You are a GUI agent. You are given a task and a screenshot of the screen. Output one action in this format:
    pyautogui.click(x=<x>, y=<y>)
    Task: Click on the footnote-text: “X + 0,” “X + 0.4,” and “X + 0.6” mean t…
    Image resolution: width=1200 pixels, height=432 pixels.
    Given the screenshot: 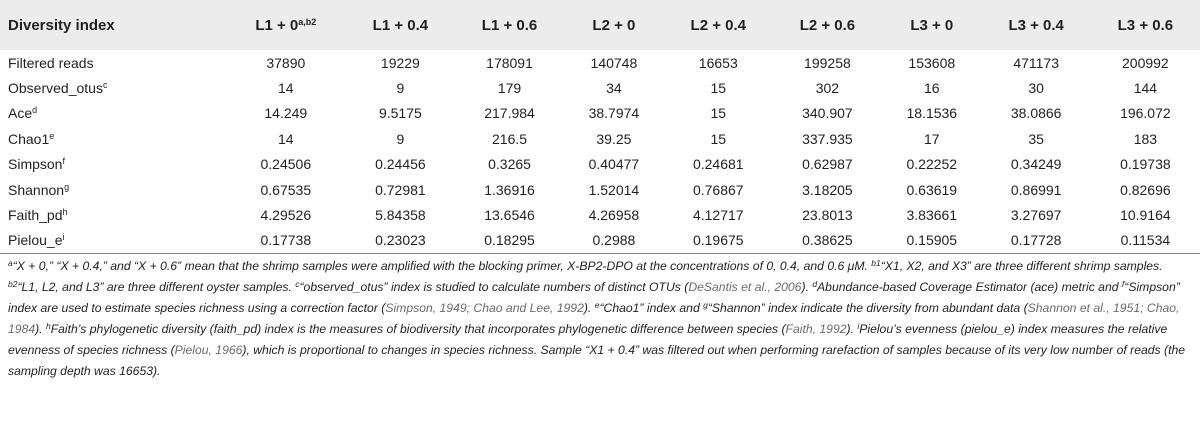 What is the action you would take?
    pyautogui.click(x=442, y=266)
    